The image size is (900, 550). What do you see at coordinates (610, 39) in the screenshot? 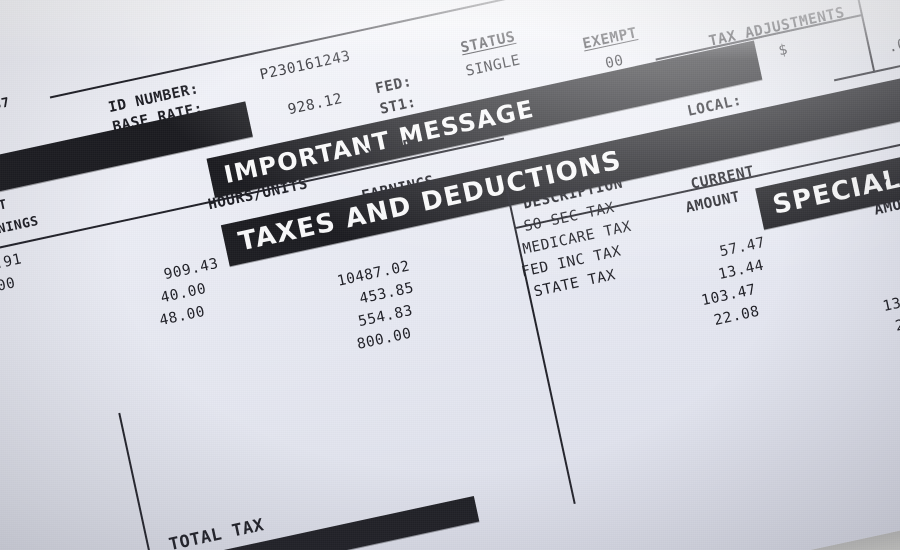
I see `exempt-column-header: EXEMPT` at bounding box center [610, 39].